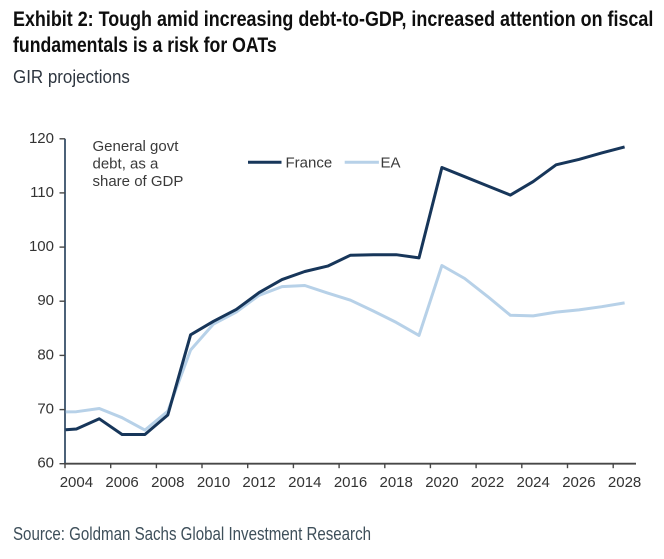 The width and height of the screenshot is (664, 559). Describe the element at coordinates (350, 482) in the screenshot. I see `svg-text: 2016` at that location.